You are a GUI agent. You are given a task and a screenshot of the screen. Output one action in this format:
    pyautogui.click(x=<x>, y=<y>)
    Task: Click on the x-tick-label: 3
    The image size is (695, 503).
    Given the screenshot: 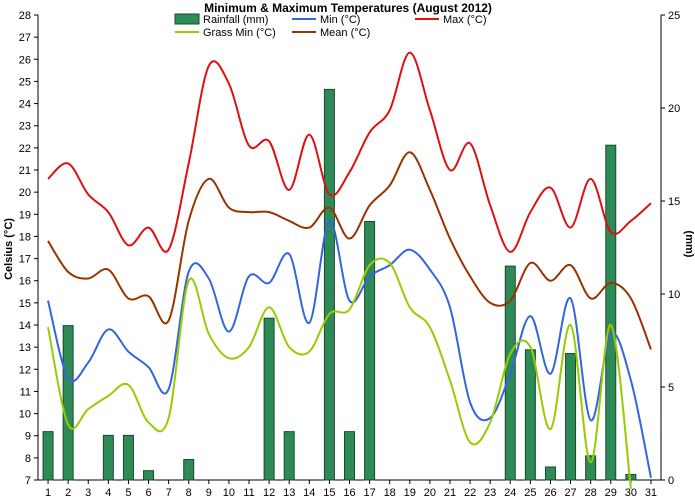 What is the action you would take?
    pyautogui.click(x=88, y=493)
    